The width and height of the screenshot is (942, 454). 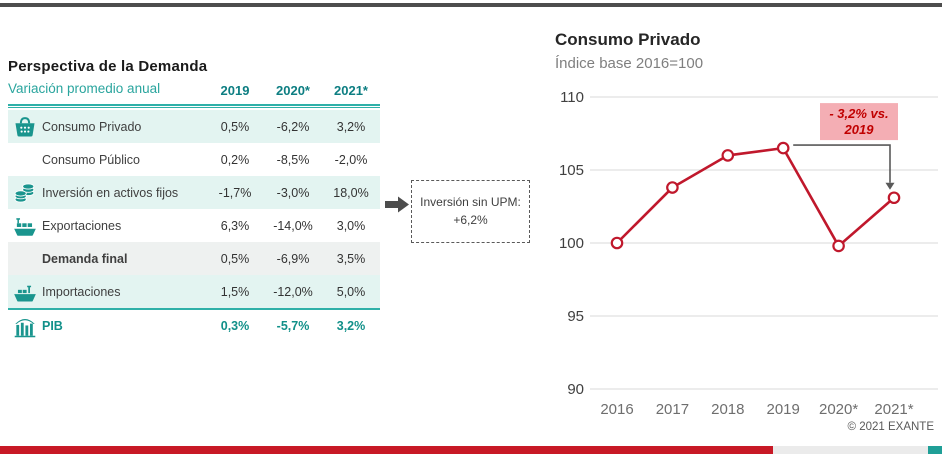 What do you see at coordinates (81, 291) in the screenshot?
I see `row-label: Importaciones` at bounding box center [81, 291].